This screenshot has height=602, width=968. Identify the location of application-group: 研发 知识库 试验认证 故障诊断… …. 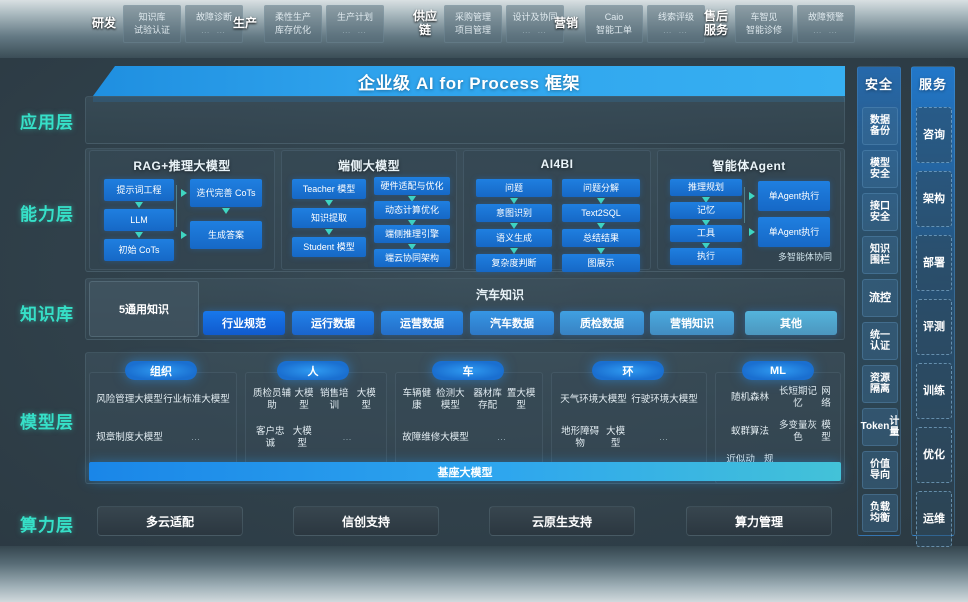
(166, 24).